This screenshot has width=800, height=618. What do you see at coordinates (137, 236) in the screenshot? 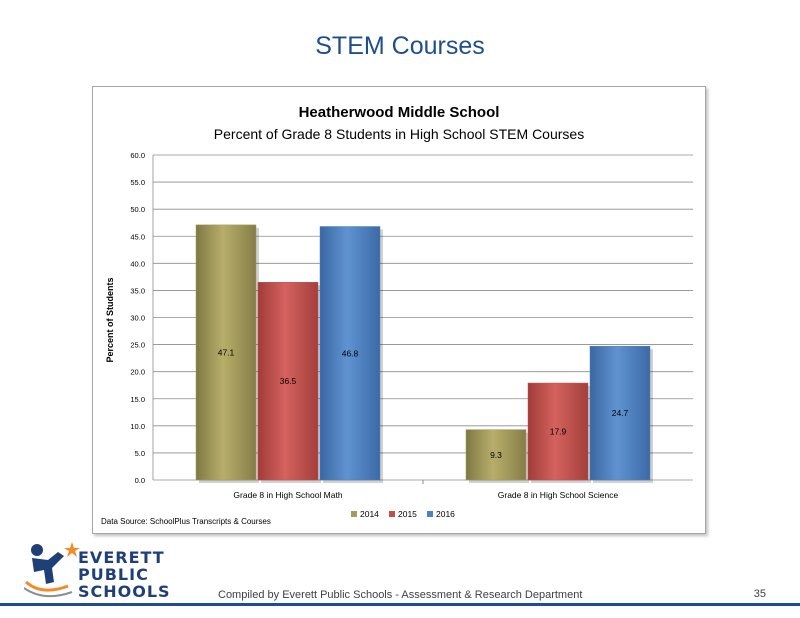
I see `y-tick-label: 45.0` at bounding box center [137, 236].